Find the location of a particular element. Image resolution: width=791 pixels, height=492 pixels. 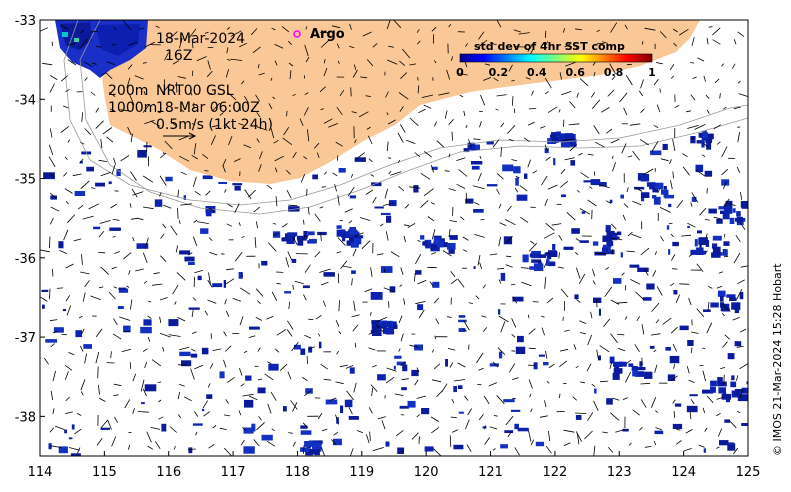

lon-tick-label: 118 is located at coordinates (297, 472).